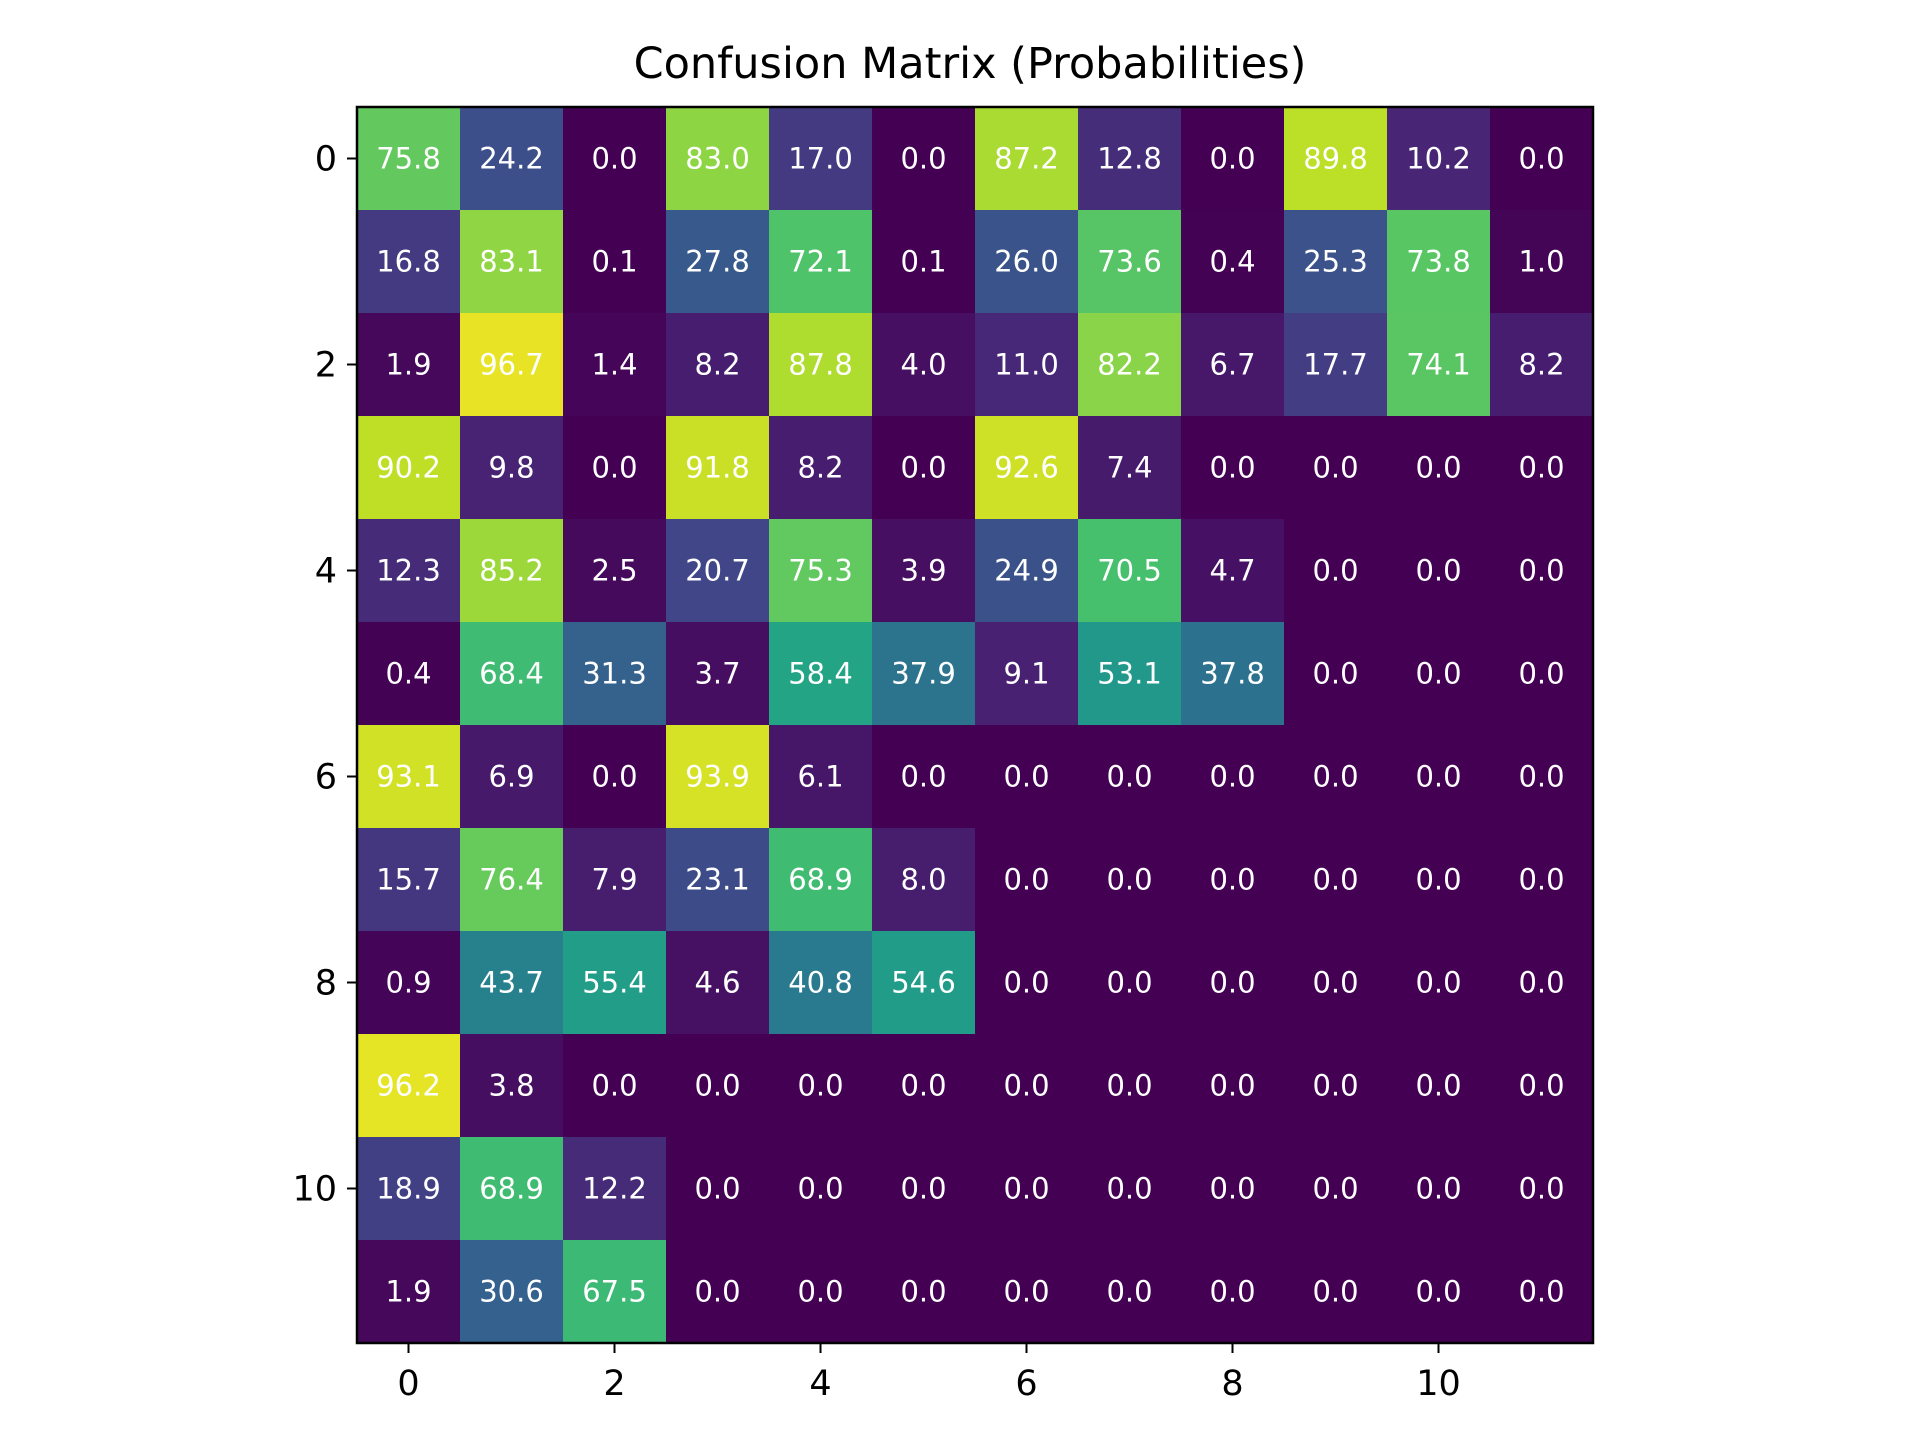 This screenshot has width=1920, height=1444. Describe the element at coordinates (970, 64) in the screenshot. I see `chart-title: Confusion Matrix (Probabilities)` at that location.